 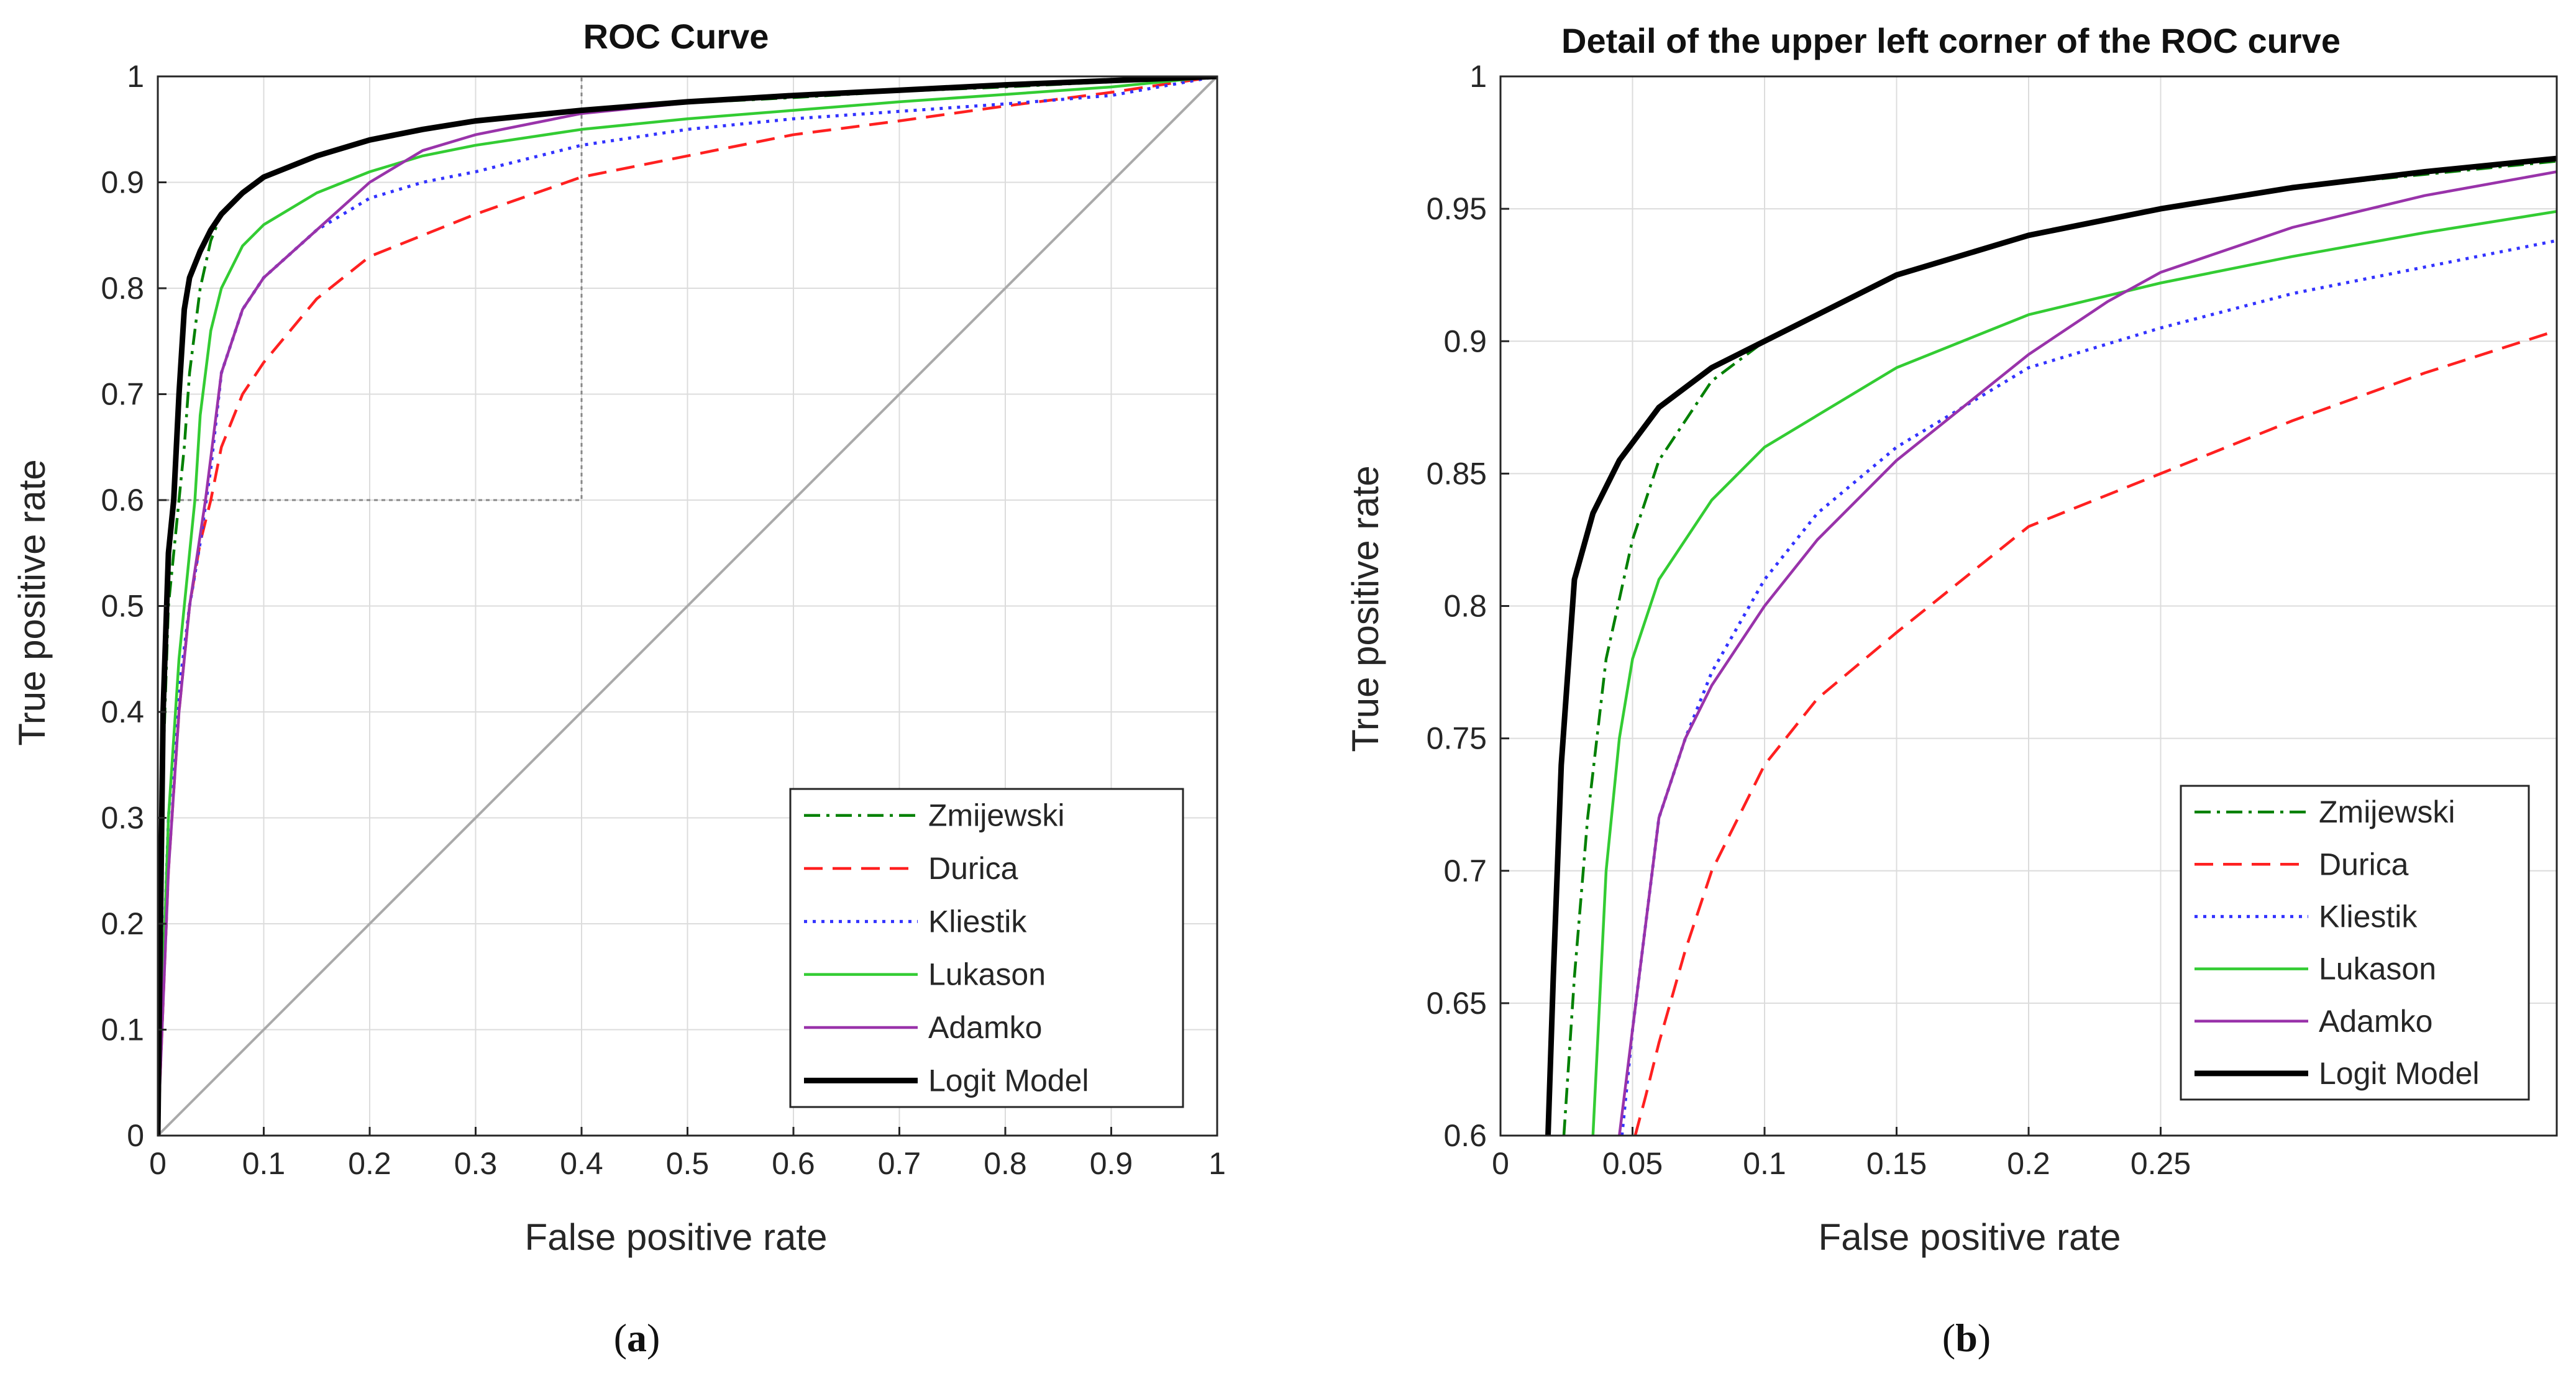 I want to click on x-tick-label: 0.5, so click(x=688, y=1163).